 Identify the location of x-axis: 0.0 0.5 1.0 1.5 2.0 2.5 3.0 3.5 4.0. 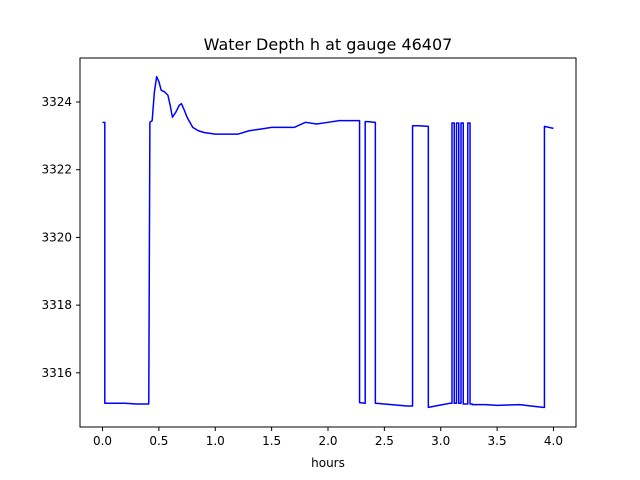
(328, 437).